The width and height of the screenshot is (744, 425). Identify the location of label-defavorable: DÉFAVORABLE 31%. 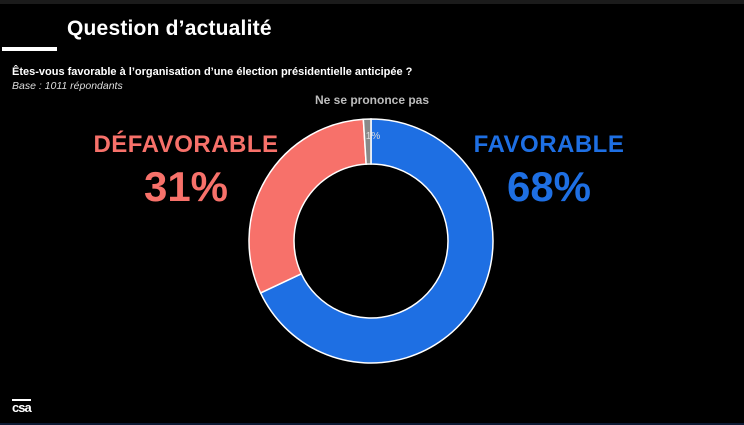
(186, 171).